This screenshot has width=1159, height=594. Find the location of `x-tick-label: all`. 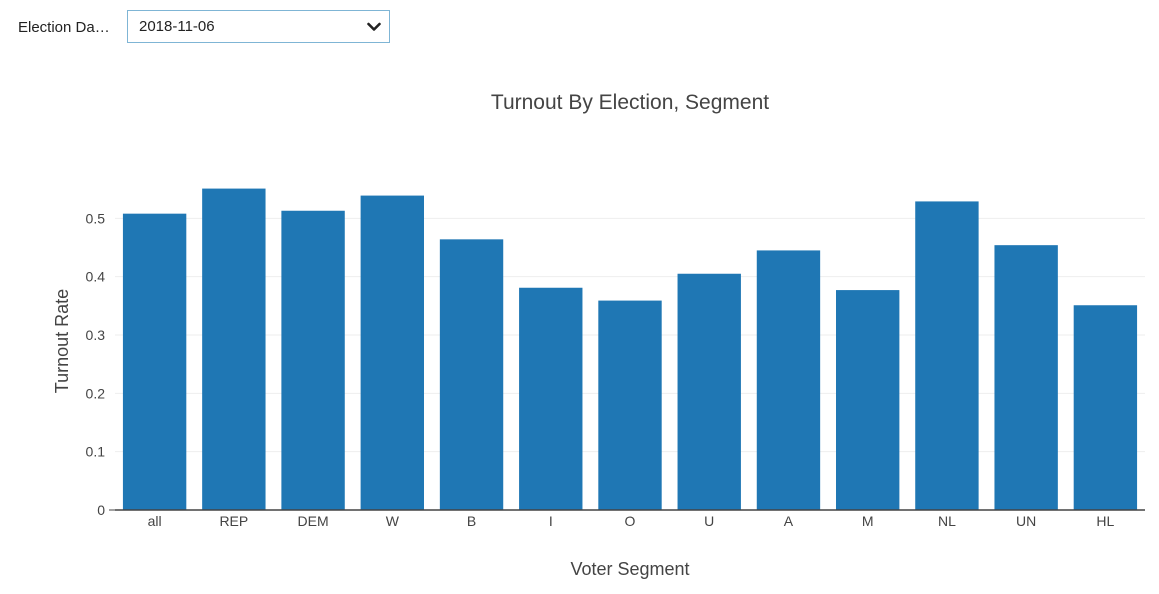

x-tick-label: all is located at coordinates (155, 521).